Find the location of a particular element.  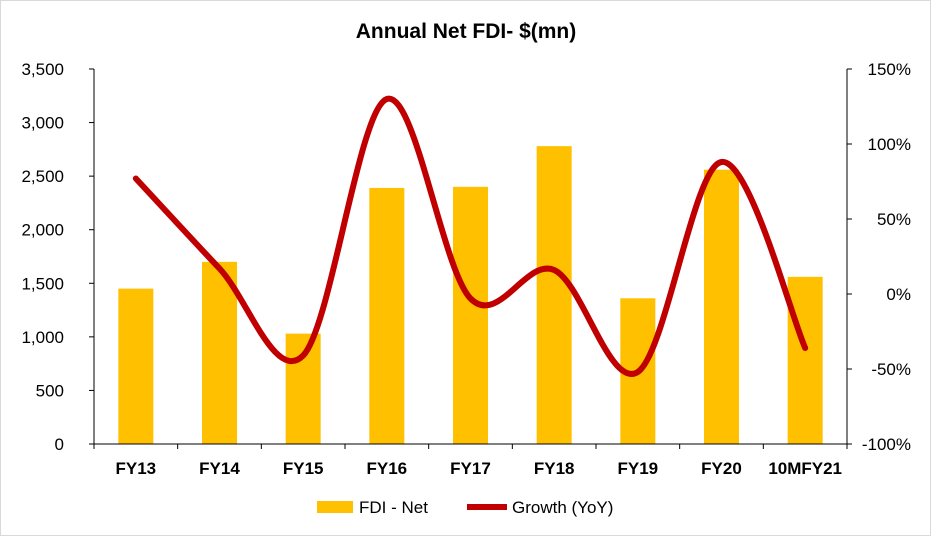

right-tick-label: 150% is located at coordinates (889, 69).